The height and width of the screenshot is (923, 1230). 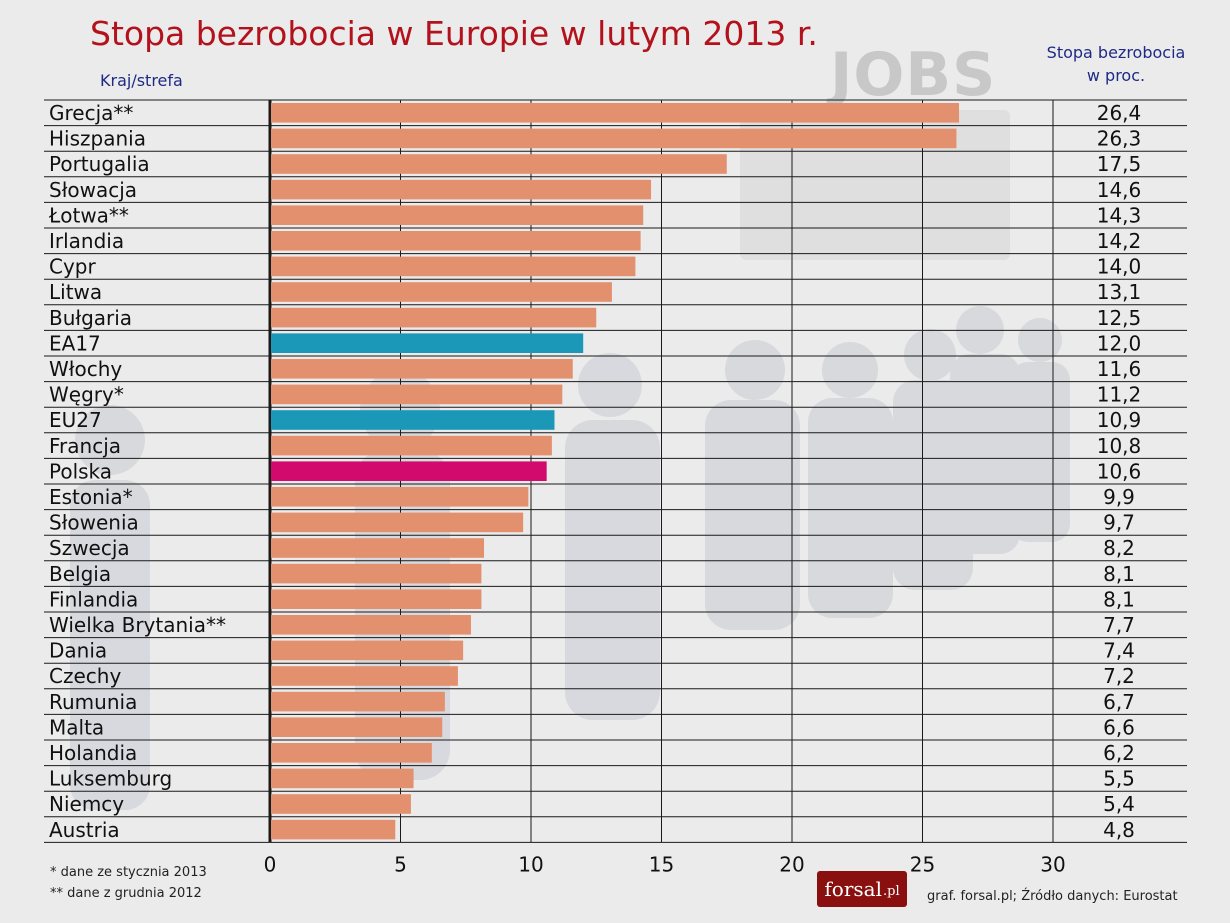 What do you see at coordinates (93, 702) in the screenshot?
I see `category-label: Rumunia` at bounding box center [93, 702].